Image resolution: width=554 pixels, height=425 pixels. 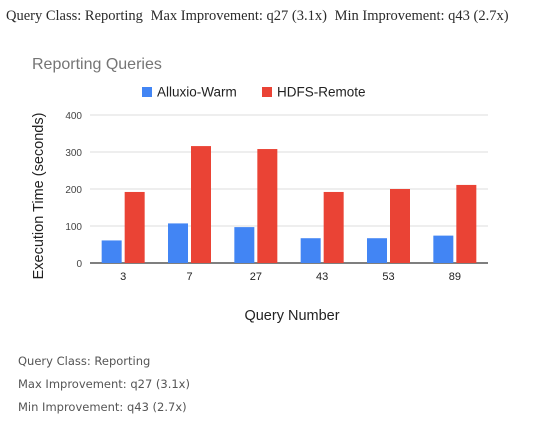 I want to click on y-tick-label: 400, so click(x=73, y=116).